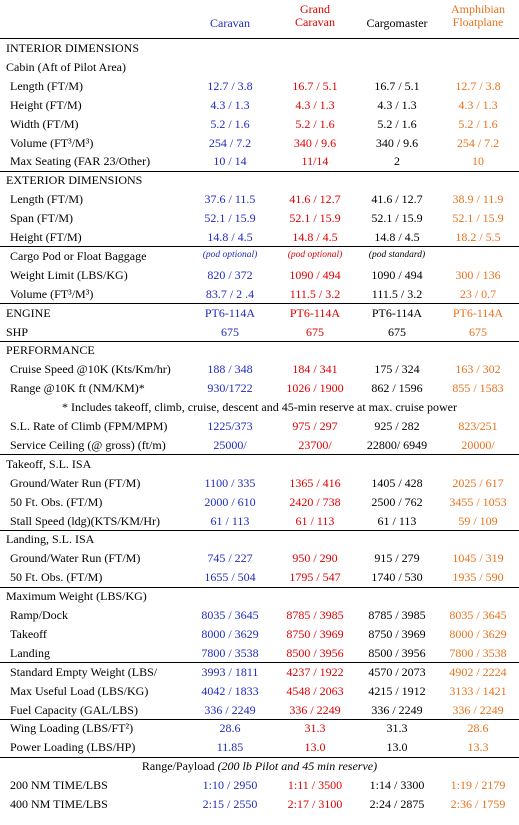 Image resolution: width=519 pixels, height=825 pixels. What do you see at coordinates (52, 142) in the screenshot?
I see `row-label: Volume (FT³/M³)` at bounding box center [52, 142].